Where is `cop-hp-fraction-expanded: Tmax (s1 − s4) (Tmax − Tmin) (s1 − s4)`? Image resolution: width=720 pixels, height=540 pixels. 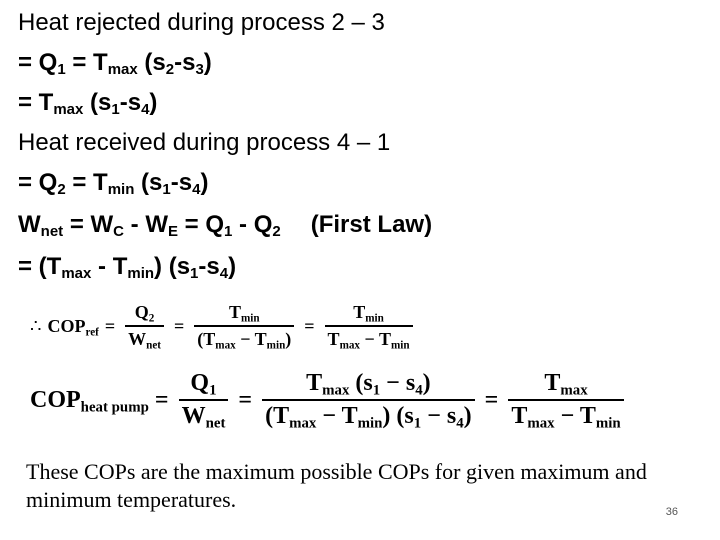 cop-hp-fraction-expanded: Tmax (s1 − s4) (Tmax − Tmin) (s1 − s4) is located at coordinates (368, 400).